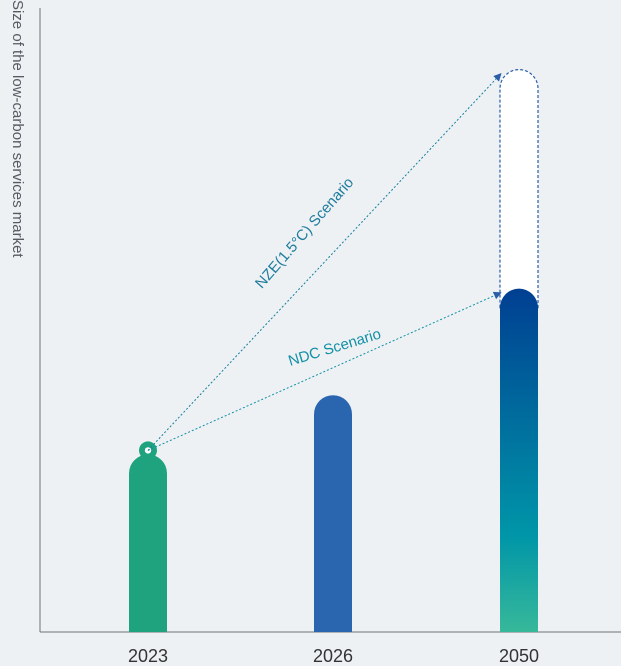  What do you see at coordinates (333, 656) in the screenshot?
I see `x-tick-label-2026: 2026` at bounding box center [333, 656].